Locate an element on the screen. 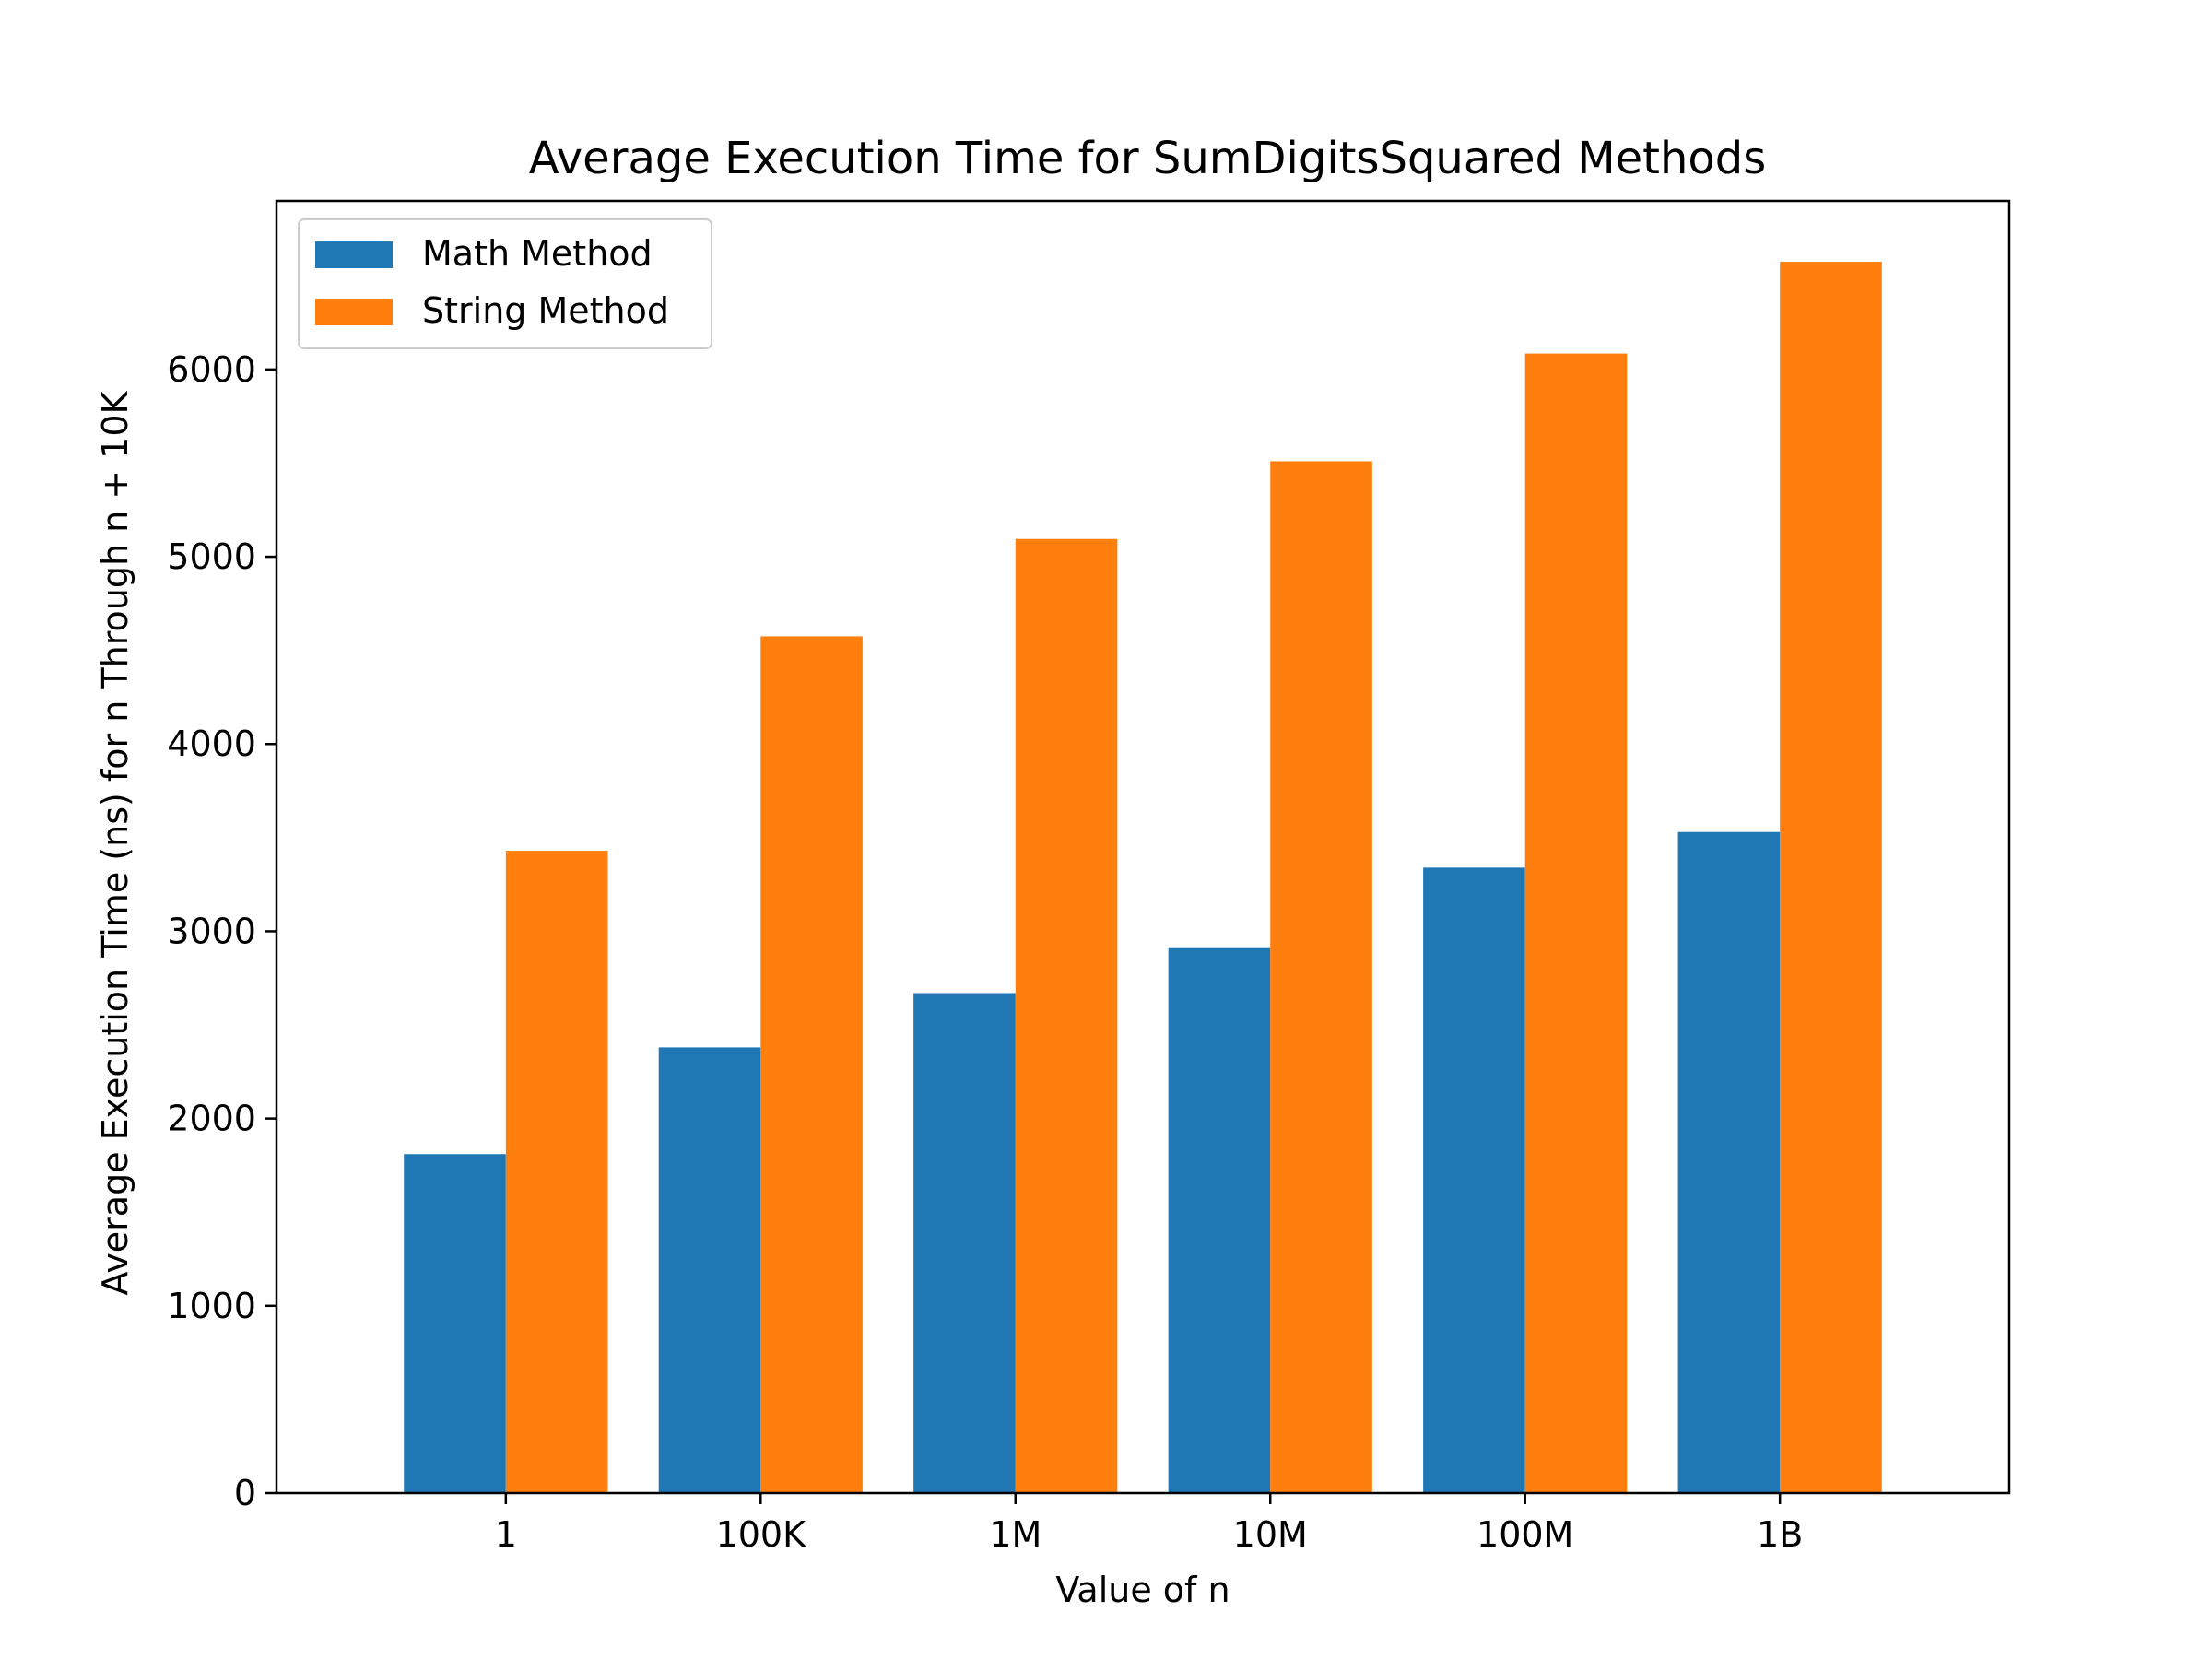 This screenshot has width=2212, height=1659. legend-box is located at coordinates (505, 283).